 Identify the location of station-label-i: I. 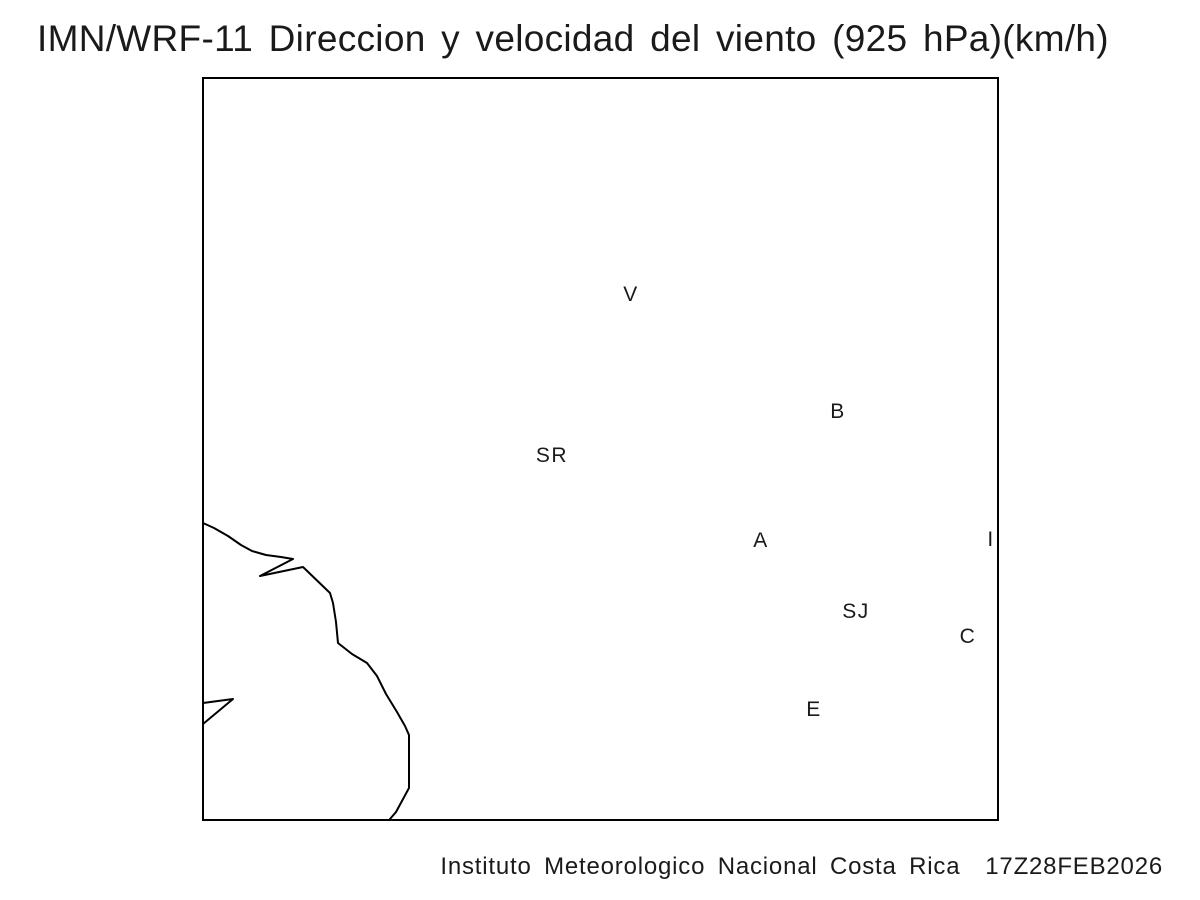
(991, 539).